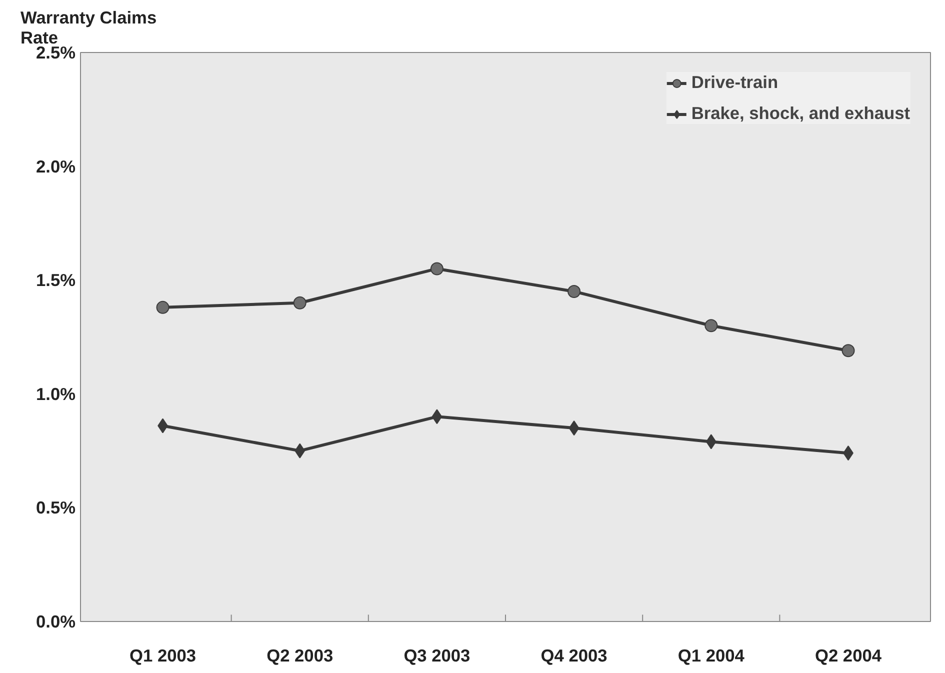 This screenshot has height=673, width=945. I want to click on legend-label: Brake, shock, and exhaust, so click(800, 113).